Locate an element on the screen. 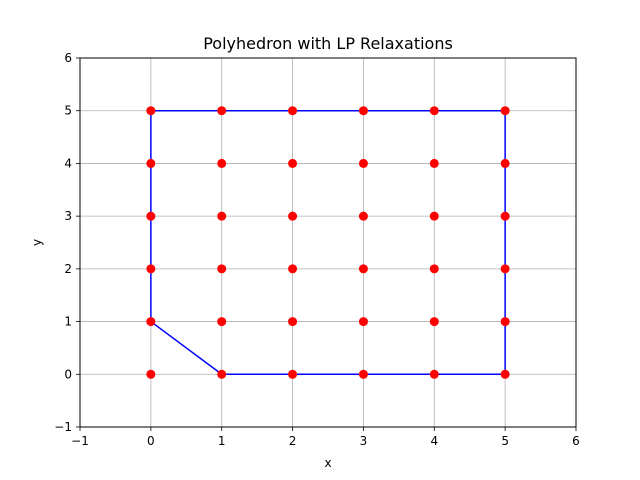  x-tick-label-7: 6 is located at coordinates (576, 441).